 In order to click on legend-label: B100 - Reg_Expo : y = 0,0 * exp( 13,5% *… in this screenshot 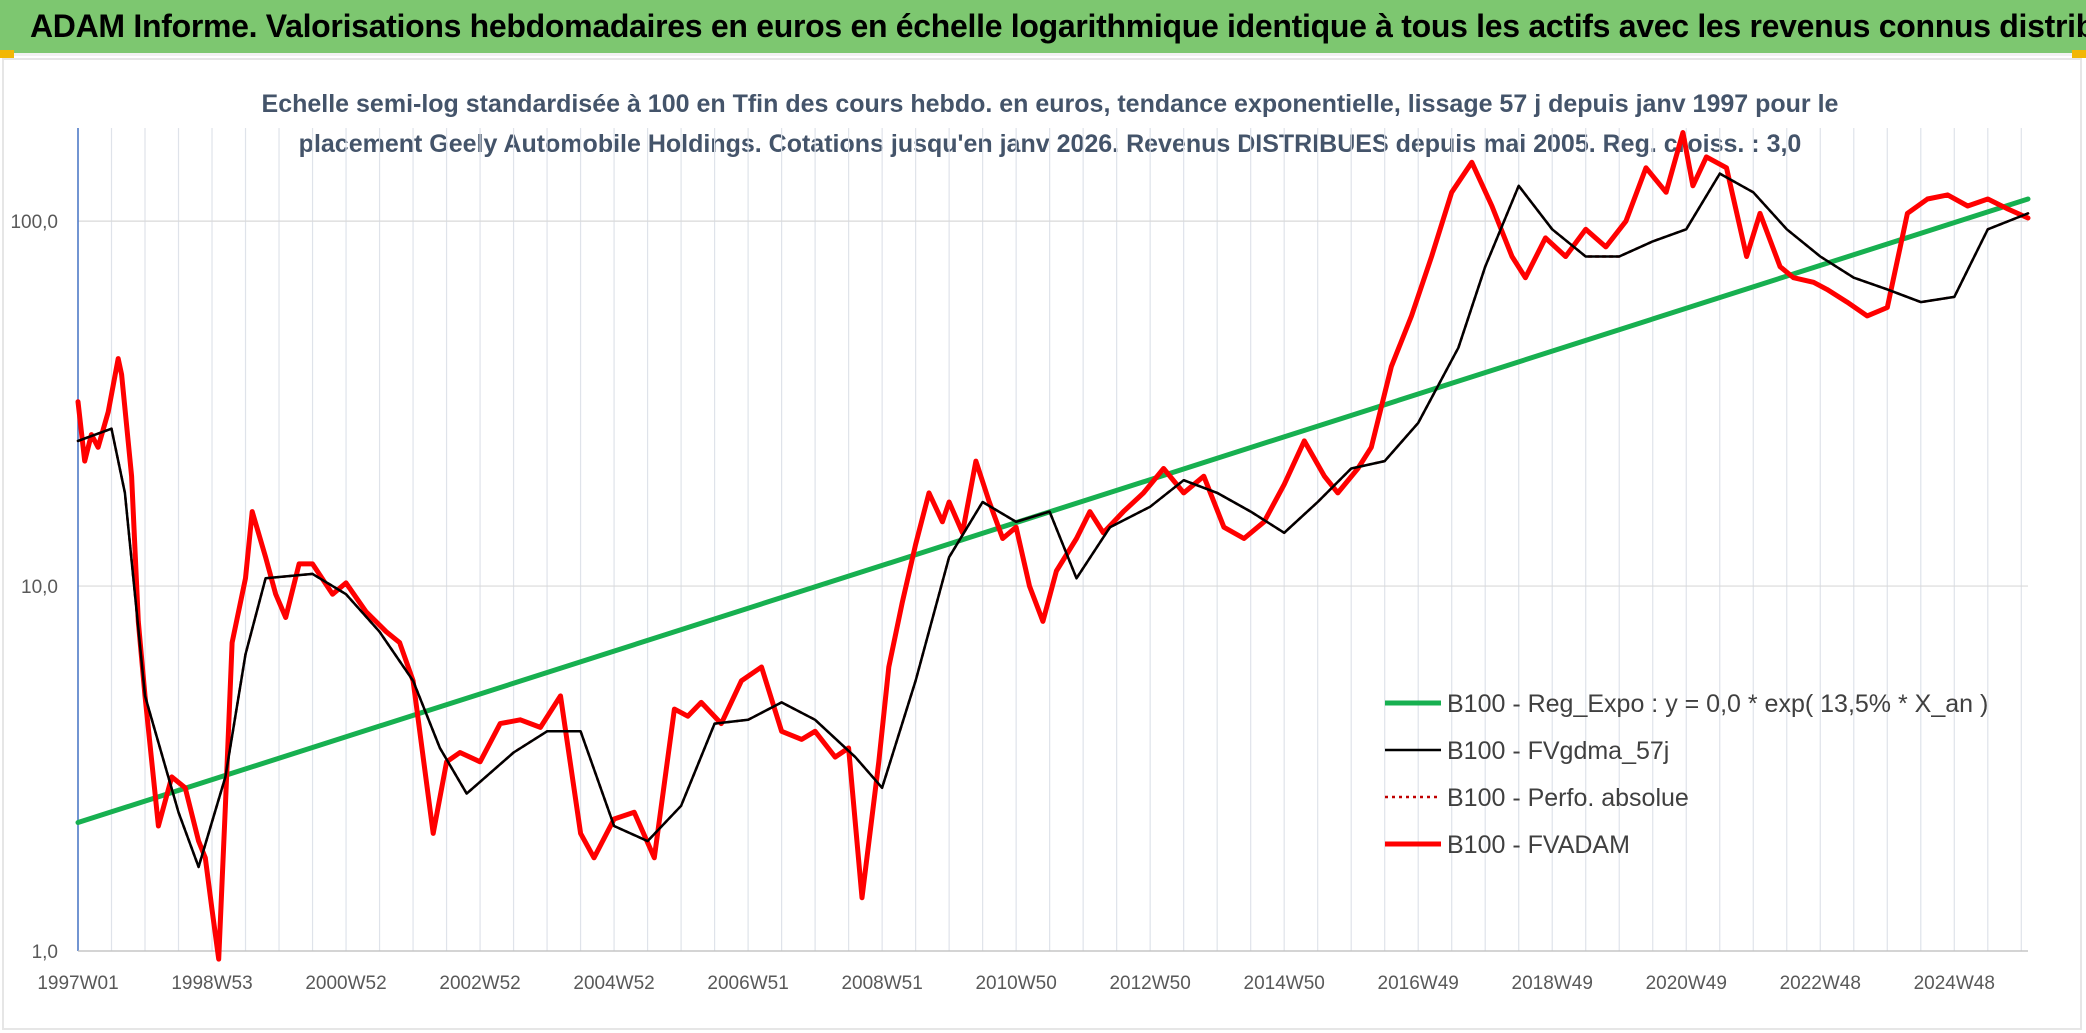, I will do `click(1717, 704)`.